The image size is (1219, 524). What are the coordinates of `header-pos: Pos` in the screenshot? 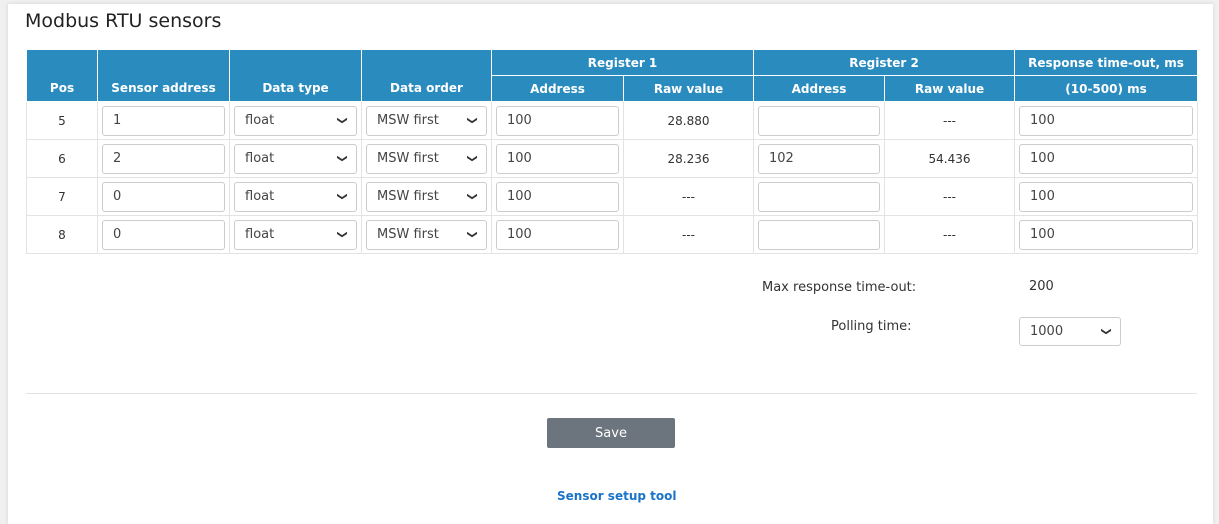 It's located at (62, 75).